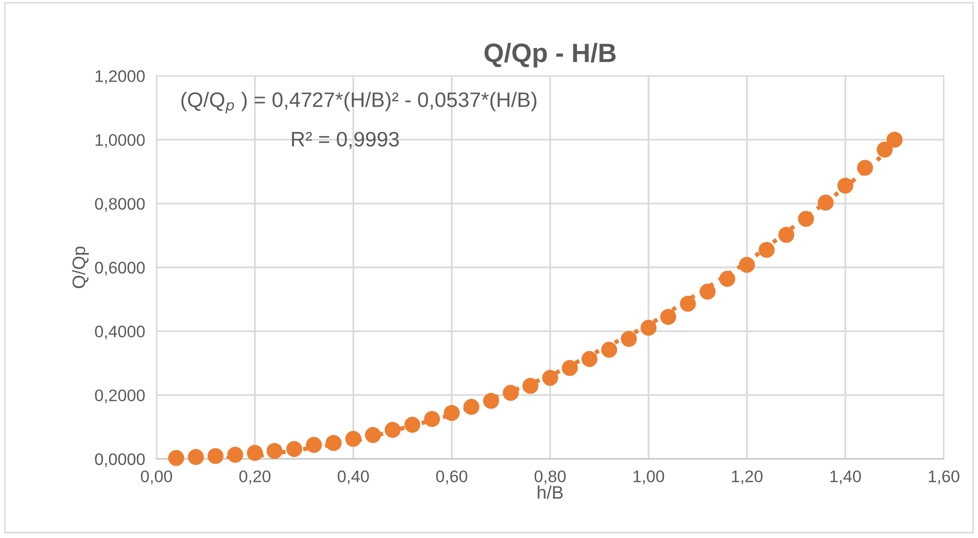  What do you see at coordinates (120, 460) in the screenshot?
I see `y-tick-label: 0,0000` at bounding box center [120, 460].